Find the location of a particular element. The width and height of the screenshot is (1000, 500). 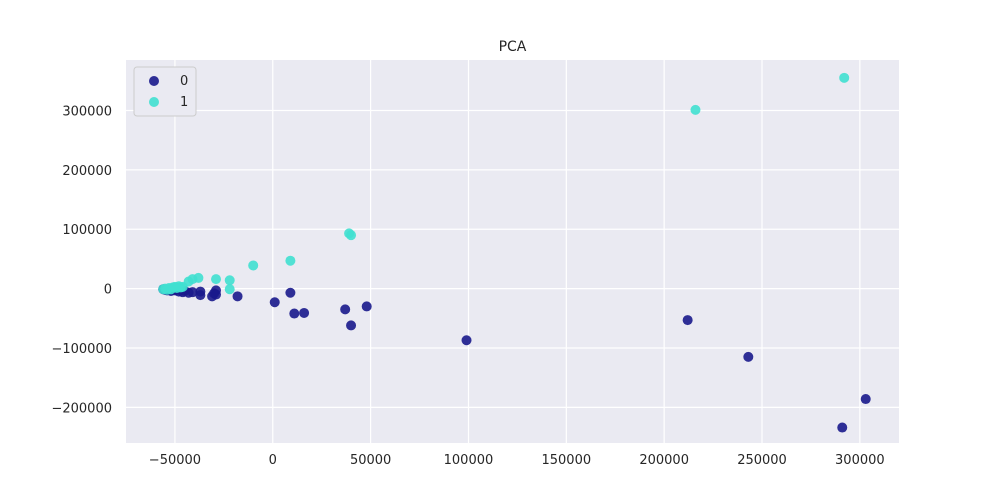

y-tick-label: 0 is located at coordinates (108, 290).